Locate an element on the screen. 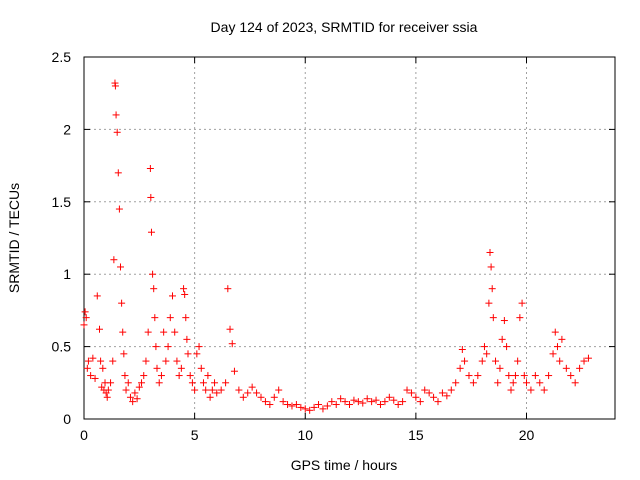  y-tick-label: 1.5 is located at coordinates (62, 202).